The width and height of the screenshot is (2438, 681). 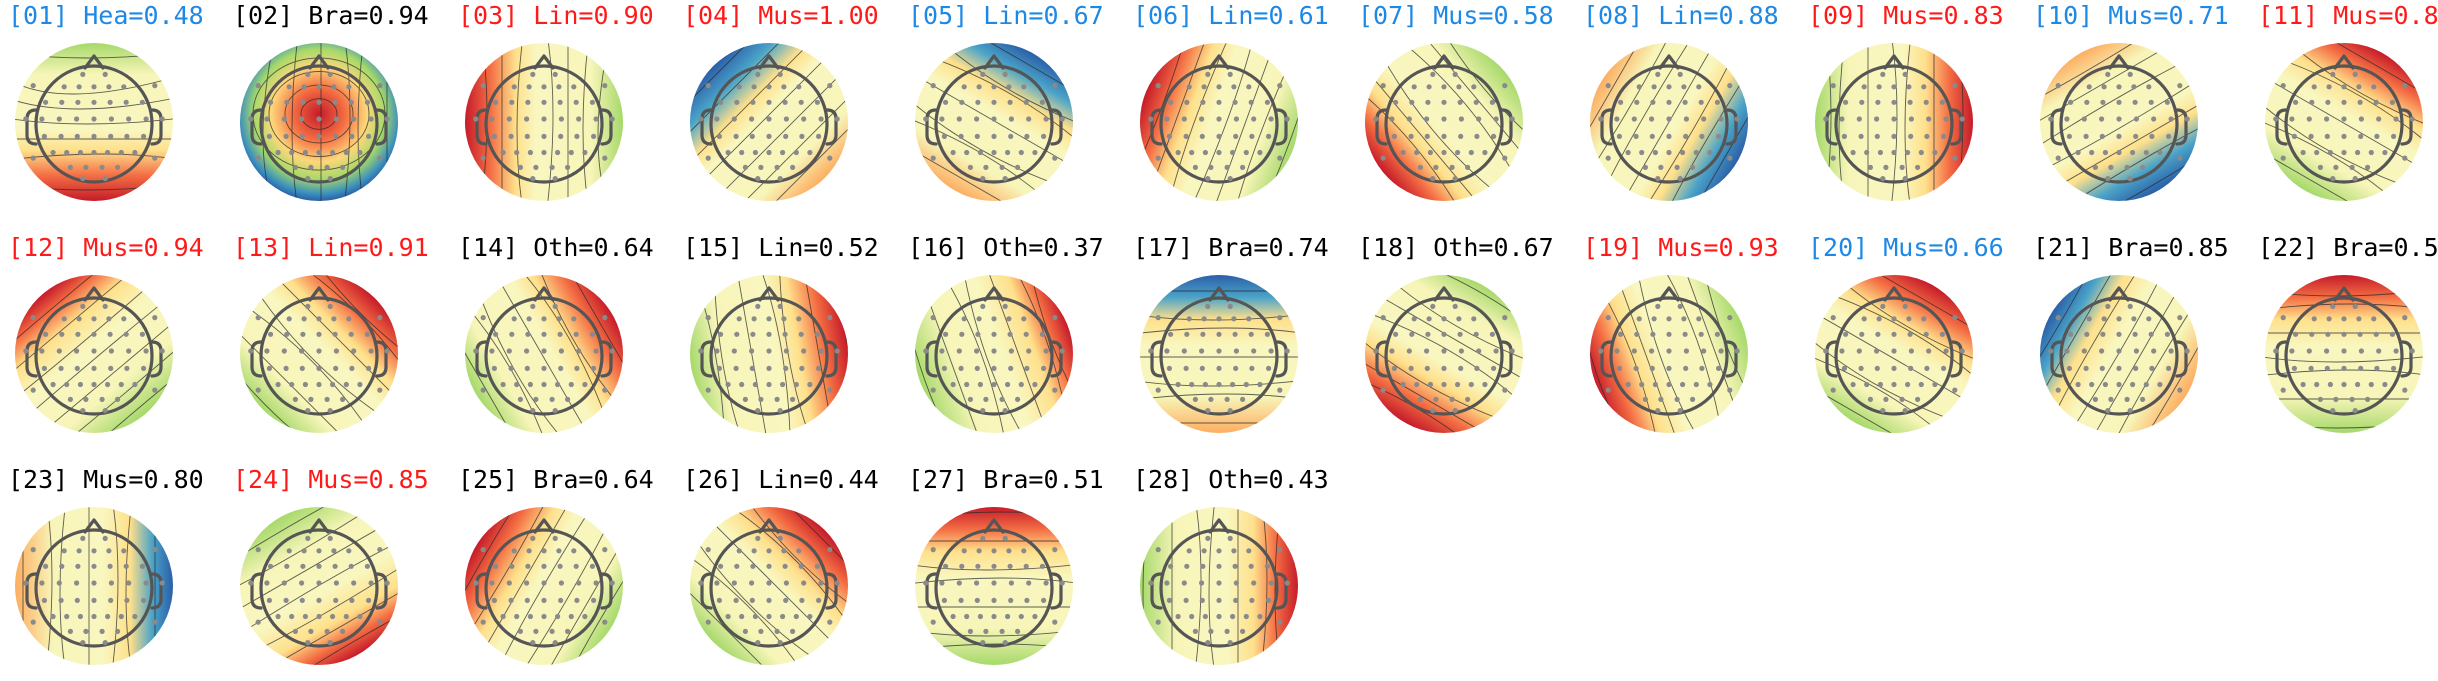 I want to click on component-tile: [28] Oth=0.43, so click(x=1238, y=573).